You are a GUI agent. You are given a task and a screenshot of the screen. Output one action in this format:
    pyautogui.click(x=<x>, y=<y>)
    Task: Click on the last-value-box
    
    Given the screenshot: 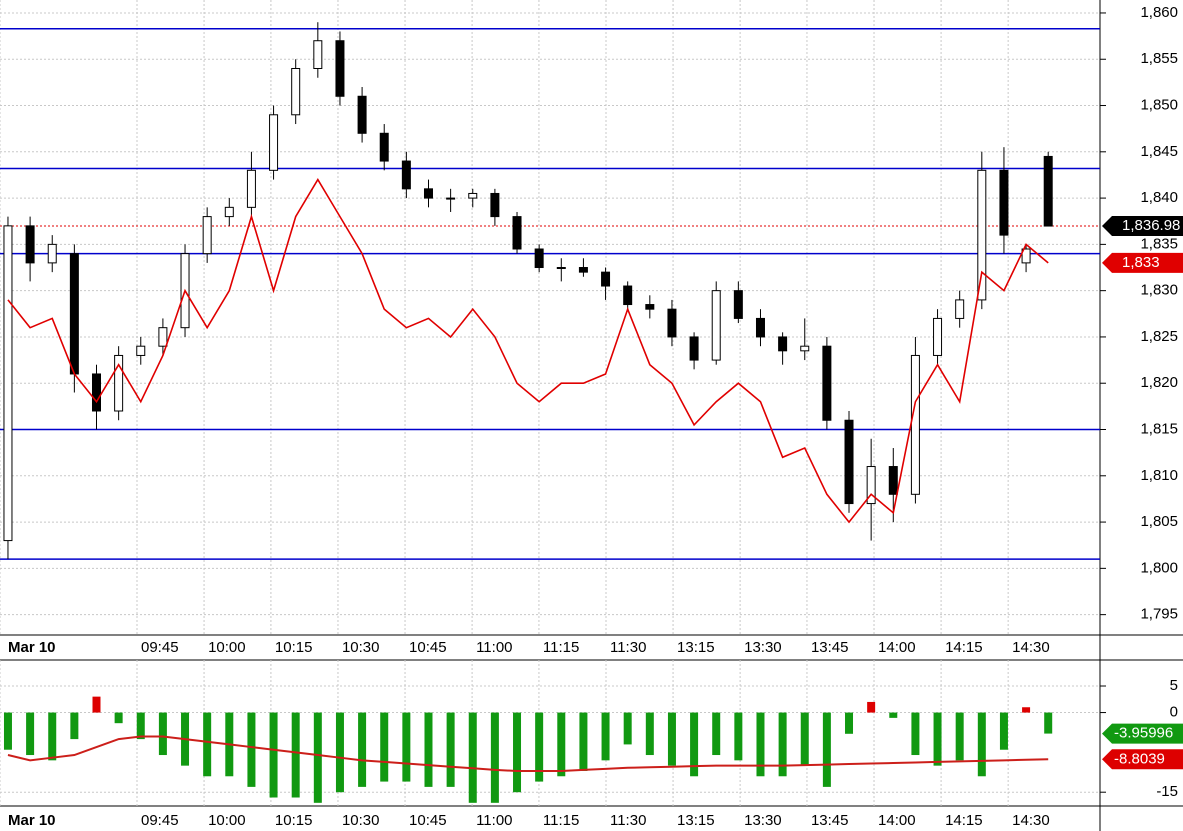 What is the action you would take?
    pyautogui.click(x=1142, y=733)
    